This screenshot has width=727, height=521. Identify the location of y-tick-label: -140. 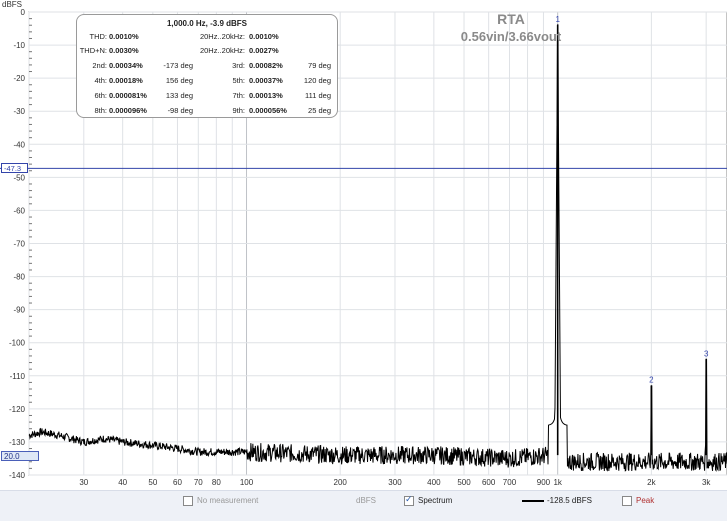
(17, 475).